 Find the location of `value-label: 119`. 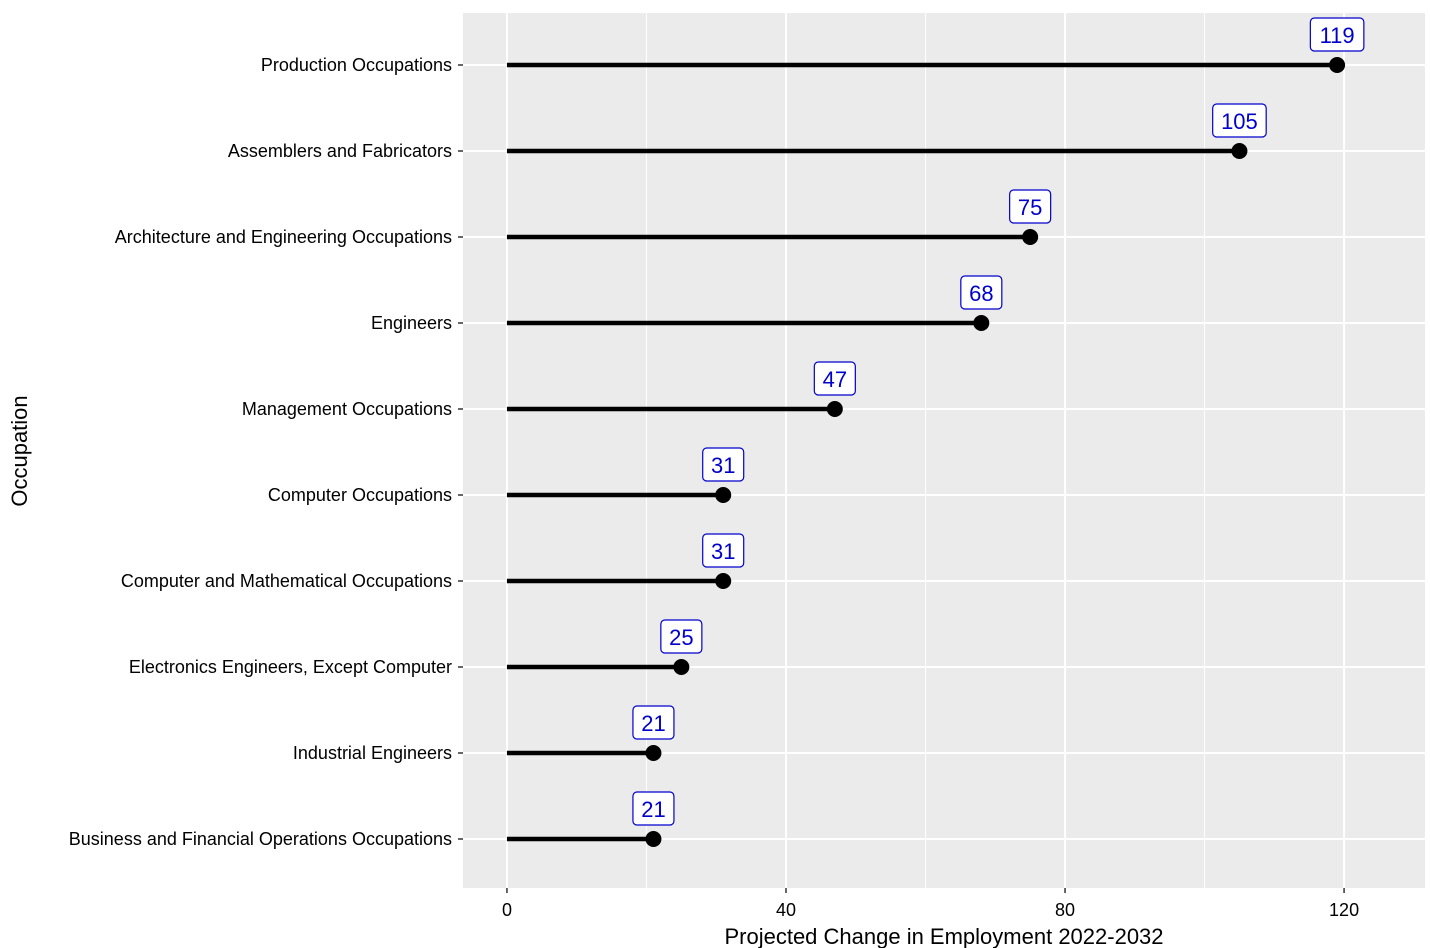

value-label: 119 is located at coordinates (1337, 35).